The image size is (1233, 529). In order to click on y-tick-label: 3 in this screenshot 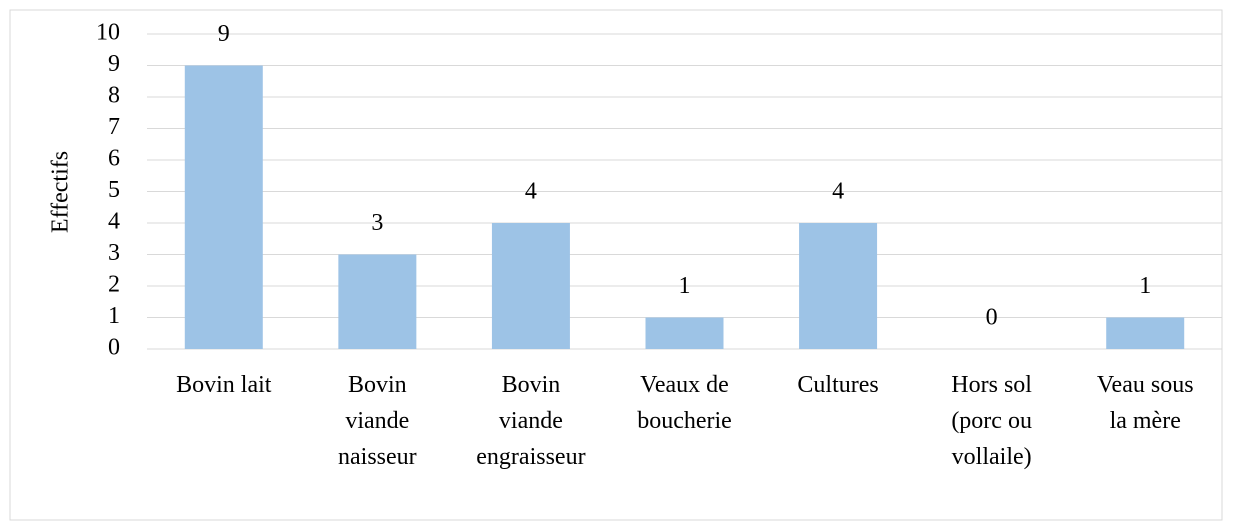, I will do `click(114, 253)`.